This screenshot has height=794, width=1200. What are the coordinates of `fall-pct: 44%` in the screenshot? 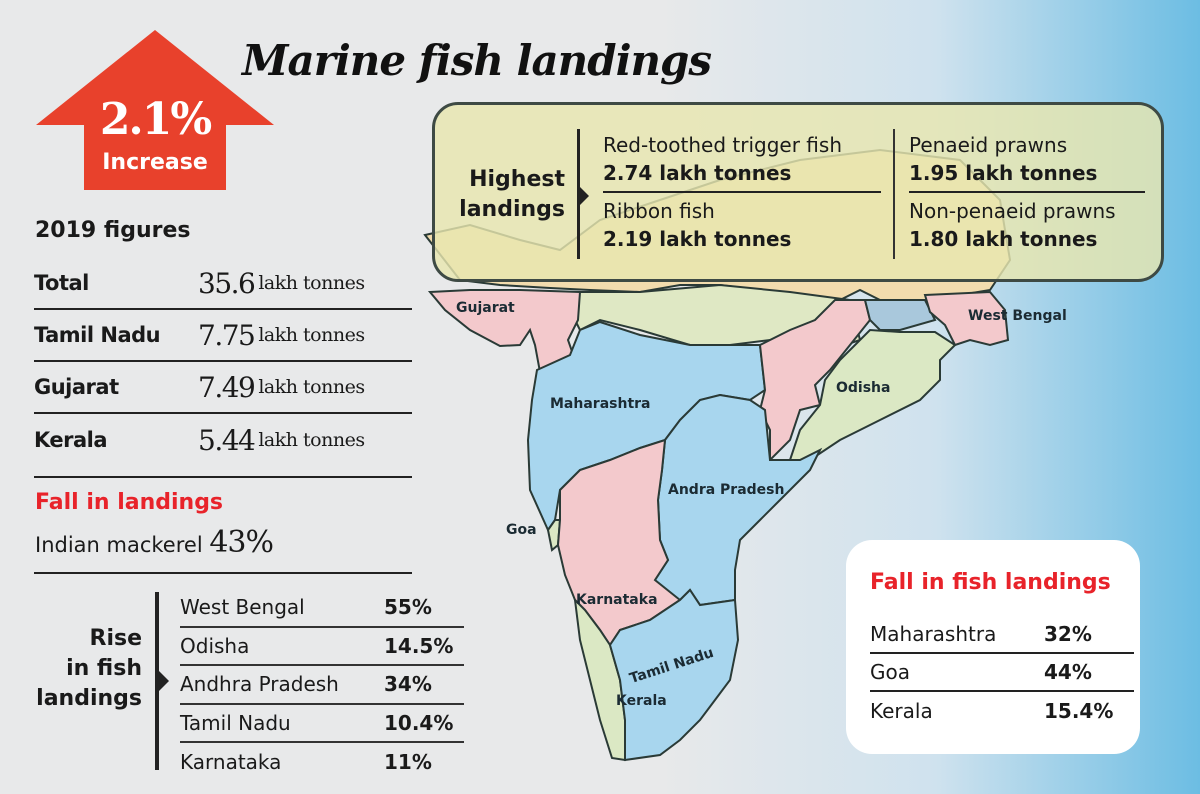 It's located at (1068, 672).